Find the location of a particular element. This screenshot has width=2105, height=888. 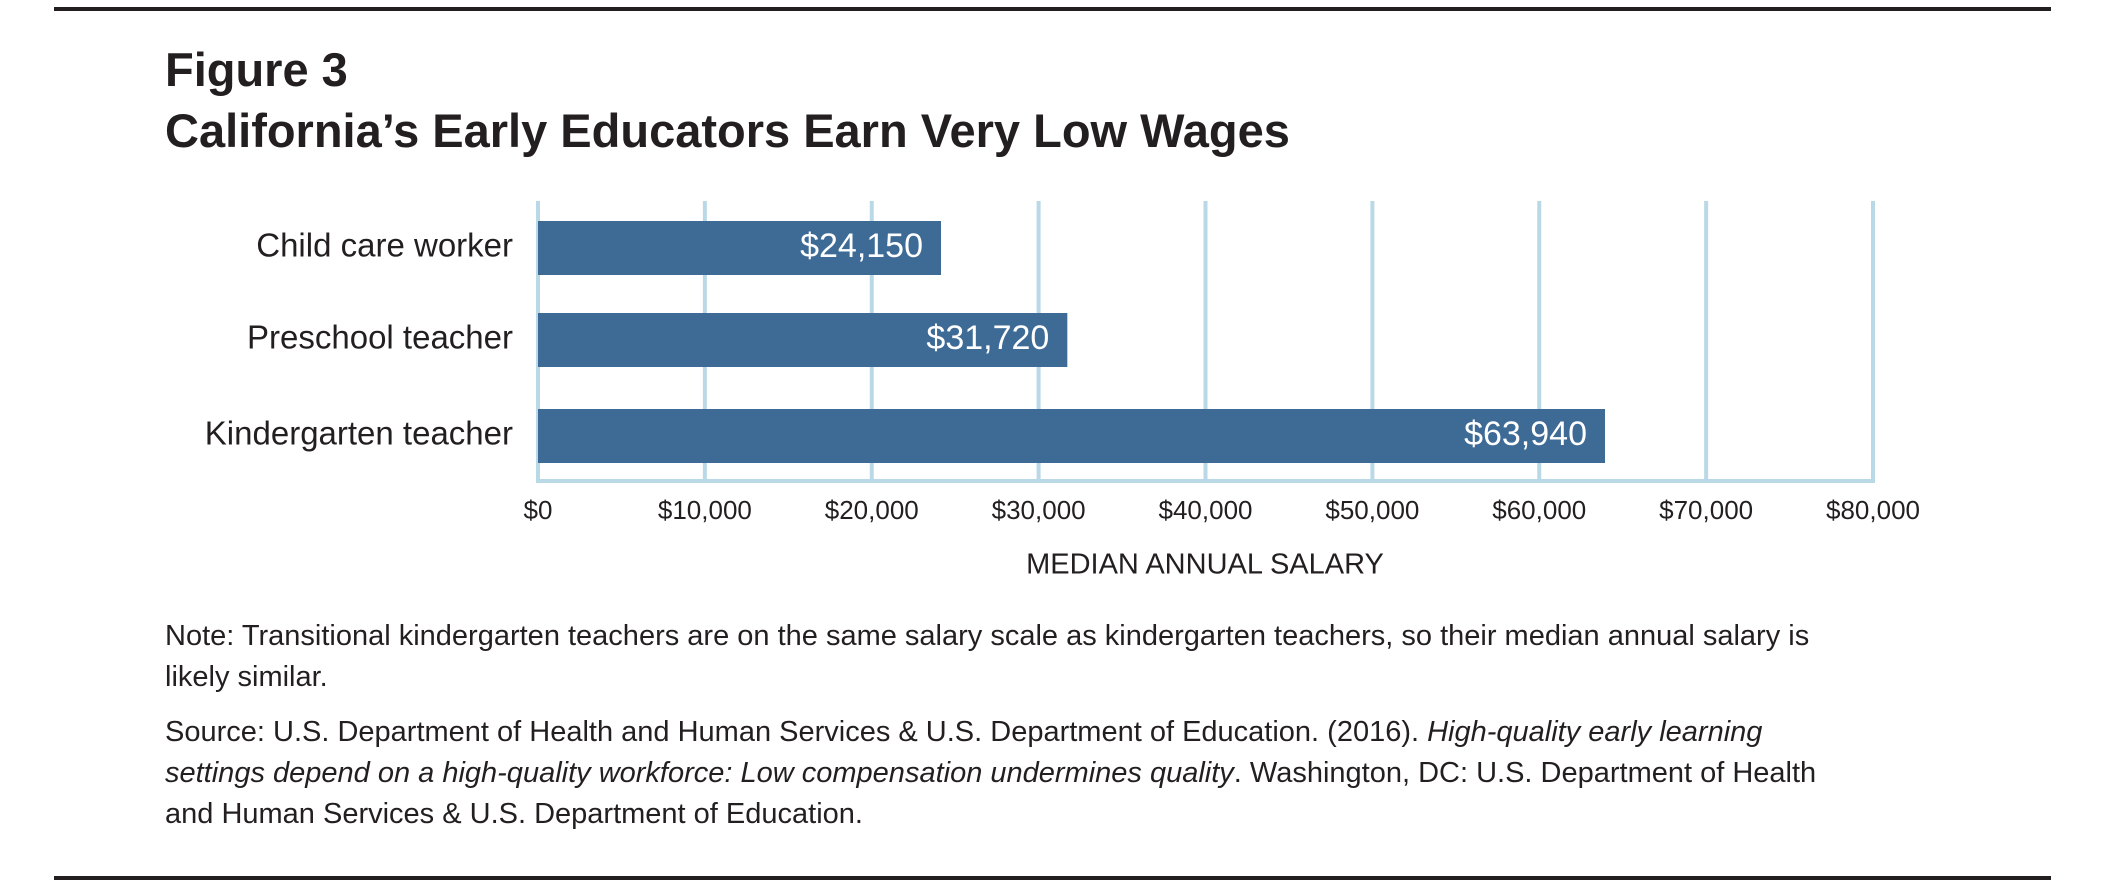

x-tick-label: $10,000 is located at coordinates (705, 510).